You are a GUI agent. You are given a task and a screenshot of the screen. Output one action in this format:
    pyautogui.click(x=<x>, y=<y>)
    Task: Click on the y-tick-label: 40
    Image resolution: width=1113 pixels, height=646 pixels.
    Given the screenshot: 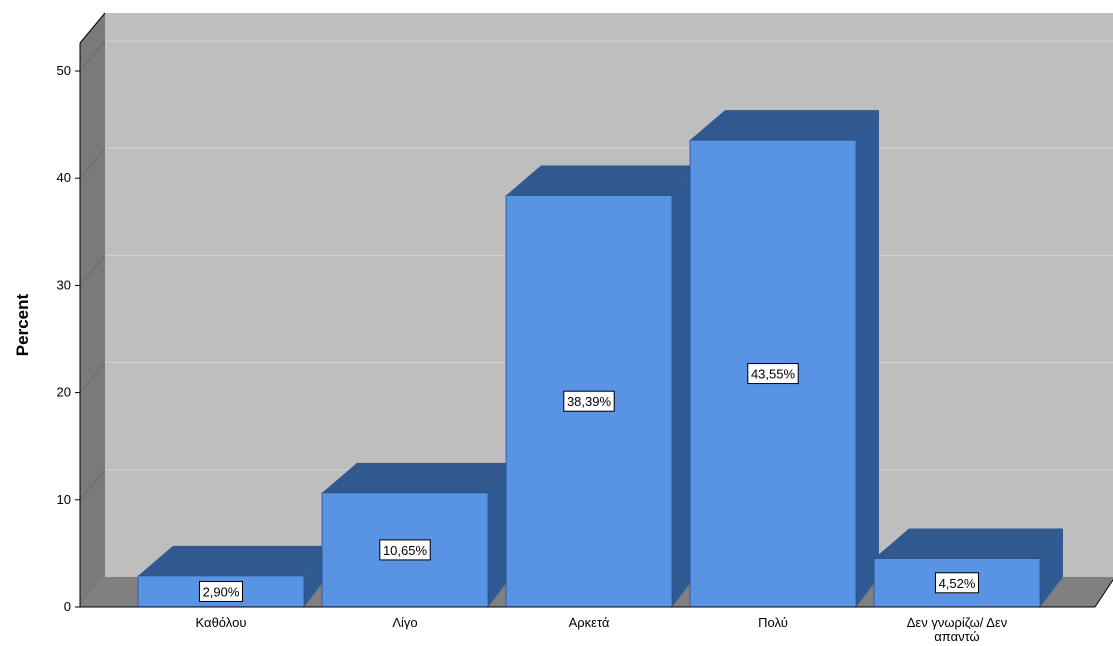 What is the action you would take?
    pyautogui.click(x=64, y=177)
    